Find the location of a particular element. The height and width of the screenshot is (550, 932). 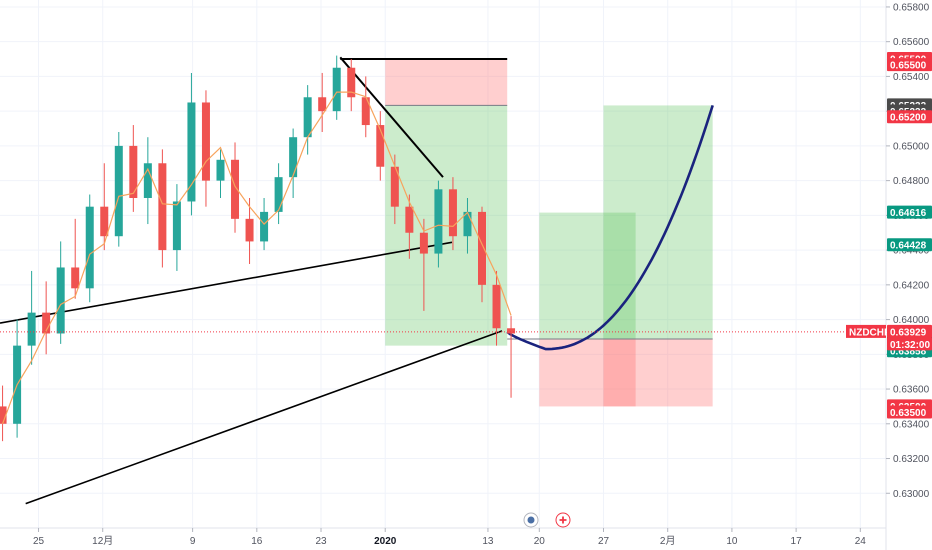

current-price-badge: 0.63929 is located at coordinates (908, 332).